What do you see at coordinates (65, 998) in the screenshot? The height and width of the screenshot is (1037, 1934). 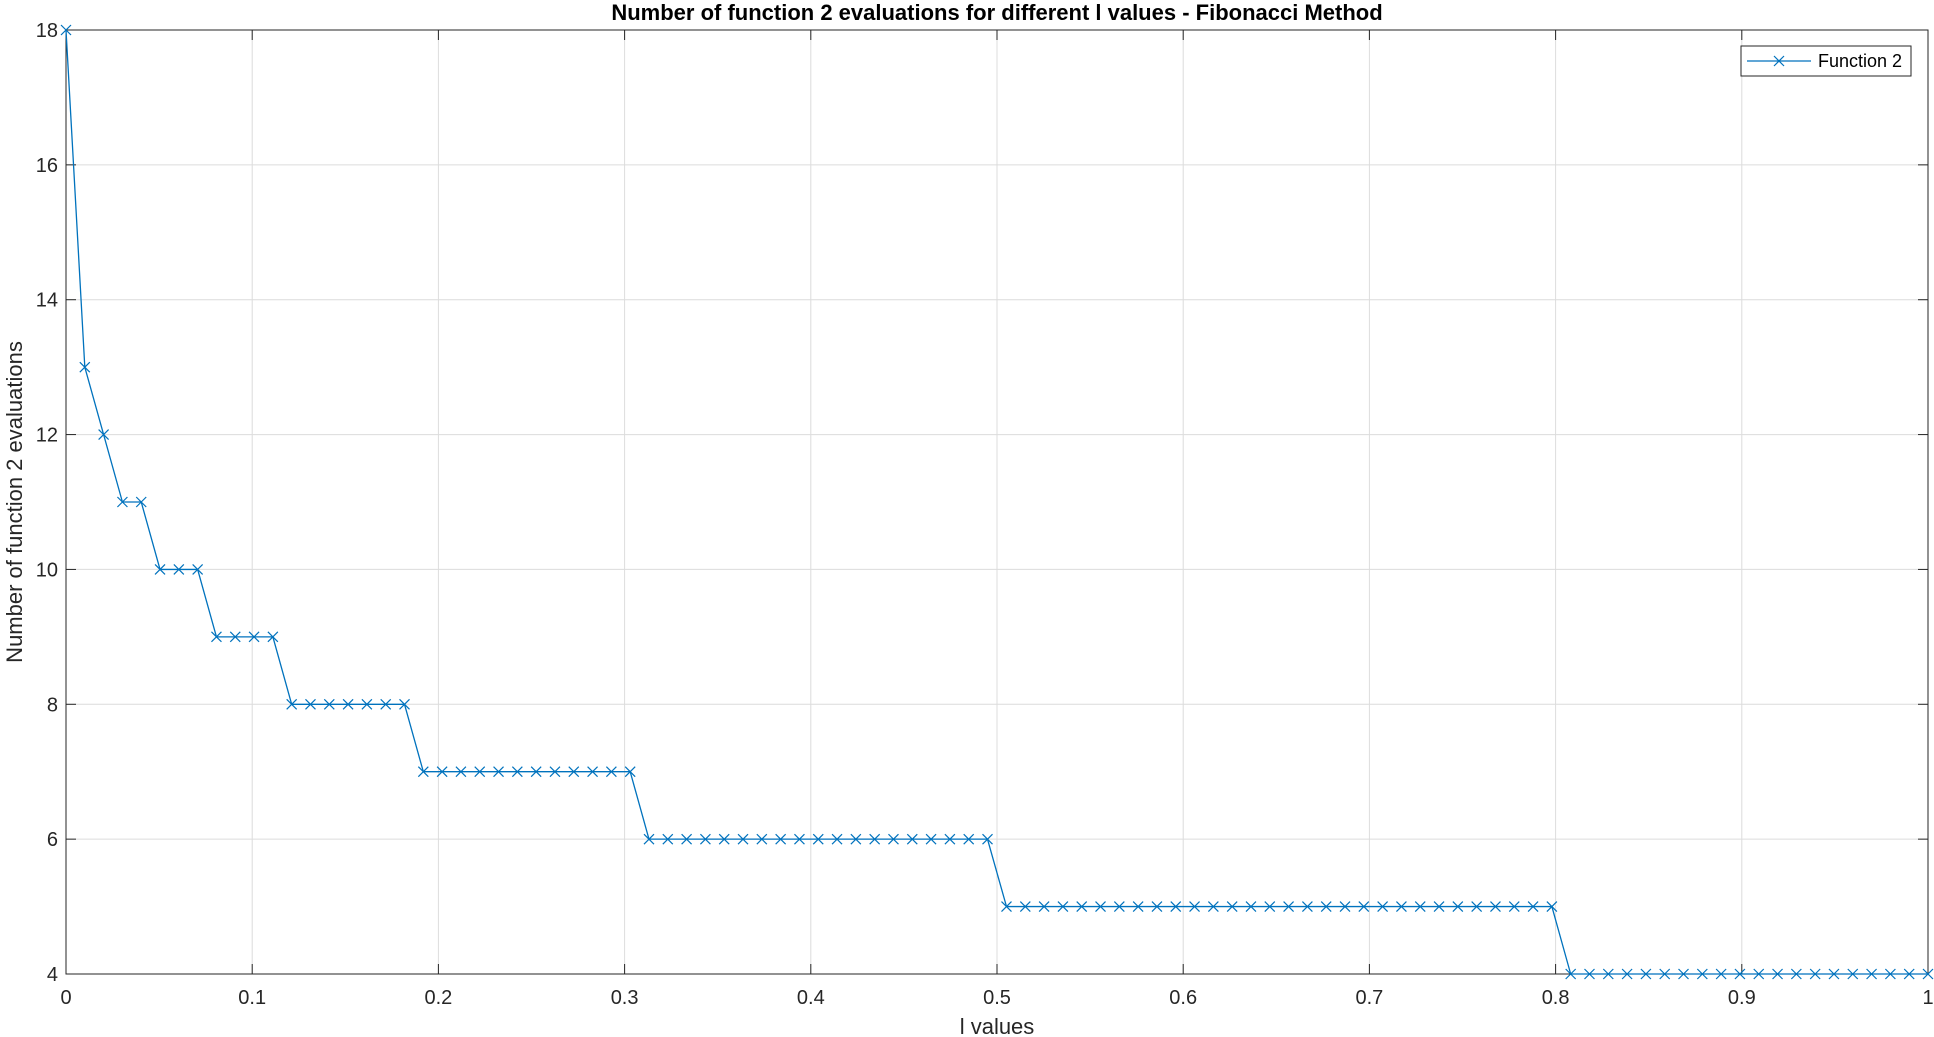 I see `x-tick-label: 0` at bounding box center [65, 998].